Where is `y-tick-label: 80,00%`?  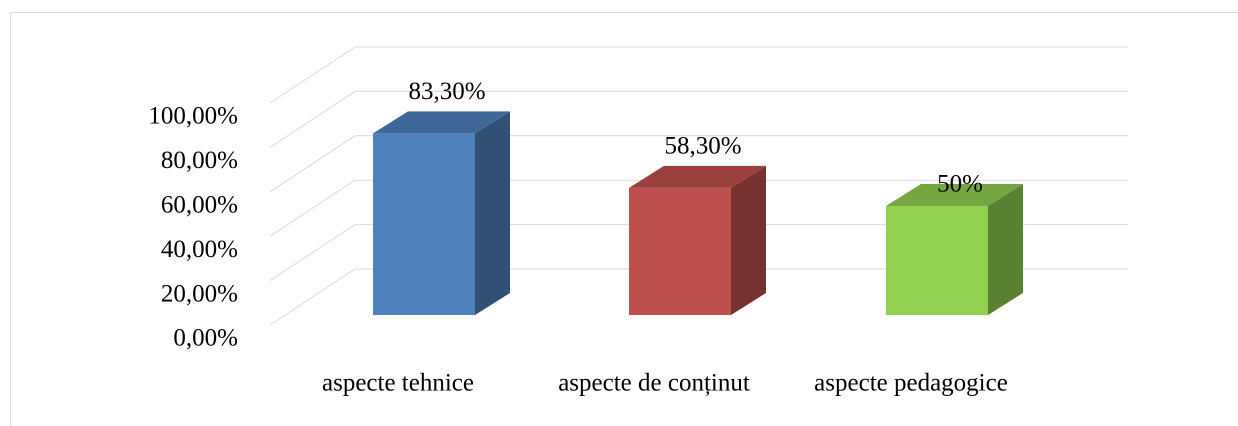
y-tick-label: 80,00% is located at coordinates (199, 160).